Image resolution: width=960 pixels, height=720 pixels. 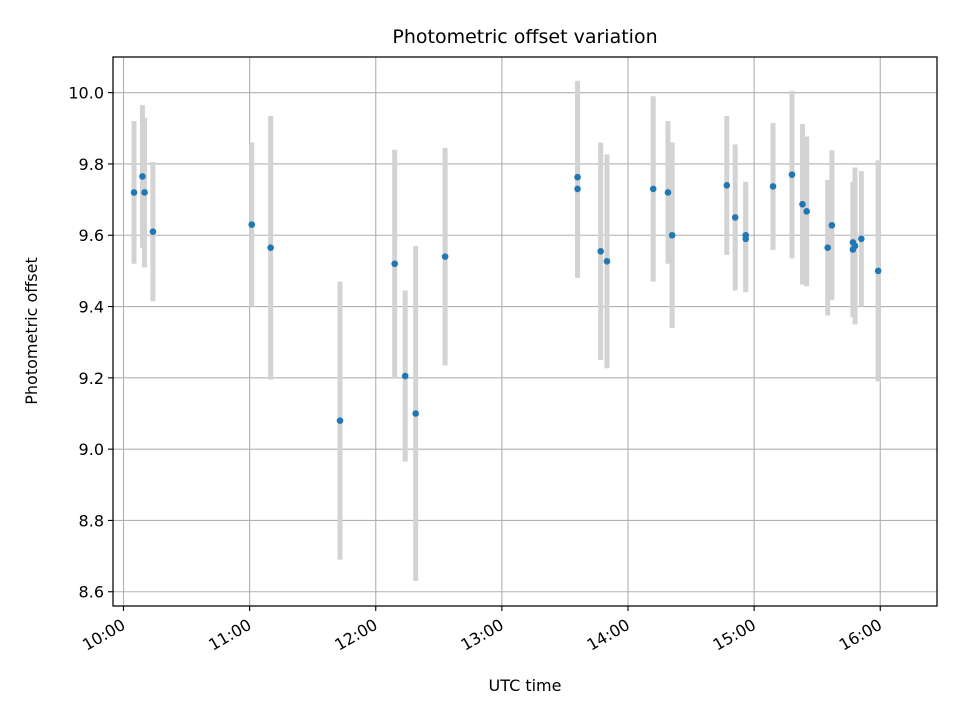 What do you see at coordinates (524, 37) in the screenshot?
I see `chart-title: Photometric offset variation` at bounding box center [524, 37].